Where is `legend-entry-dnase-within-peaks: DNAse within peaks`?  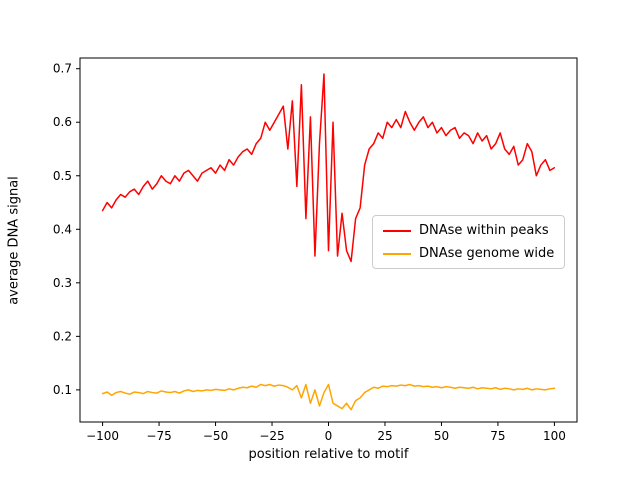 legend-entry-dnase-within-peaks: DNAse within peaks is located at coordinates (468, 230).